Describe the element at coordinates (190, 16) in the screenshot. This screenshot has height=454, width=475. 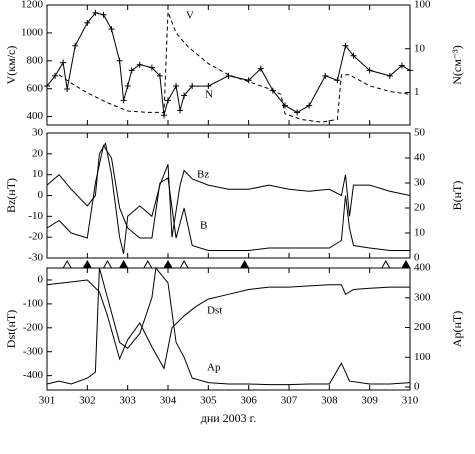
I see `series-label: V` at that location.